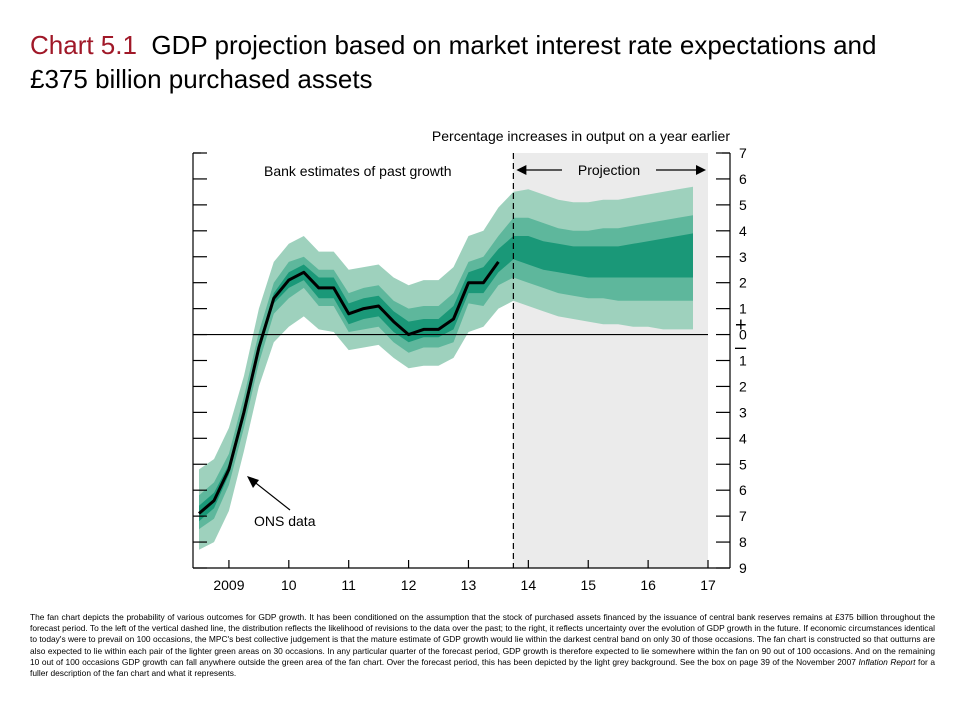 This screenshot has width=960, height=720. I want to click on x-tick-label: 13, so click(469, 585).